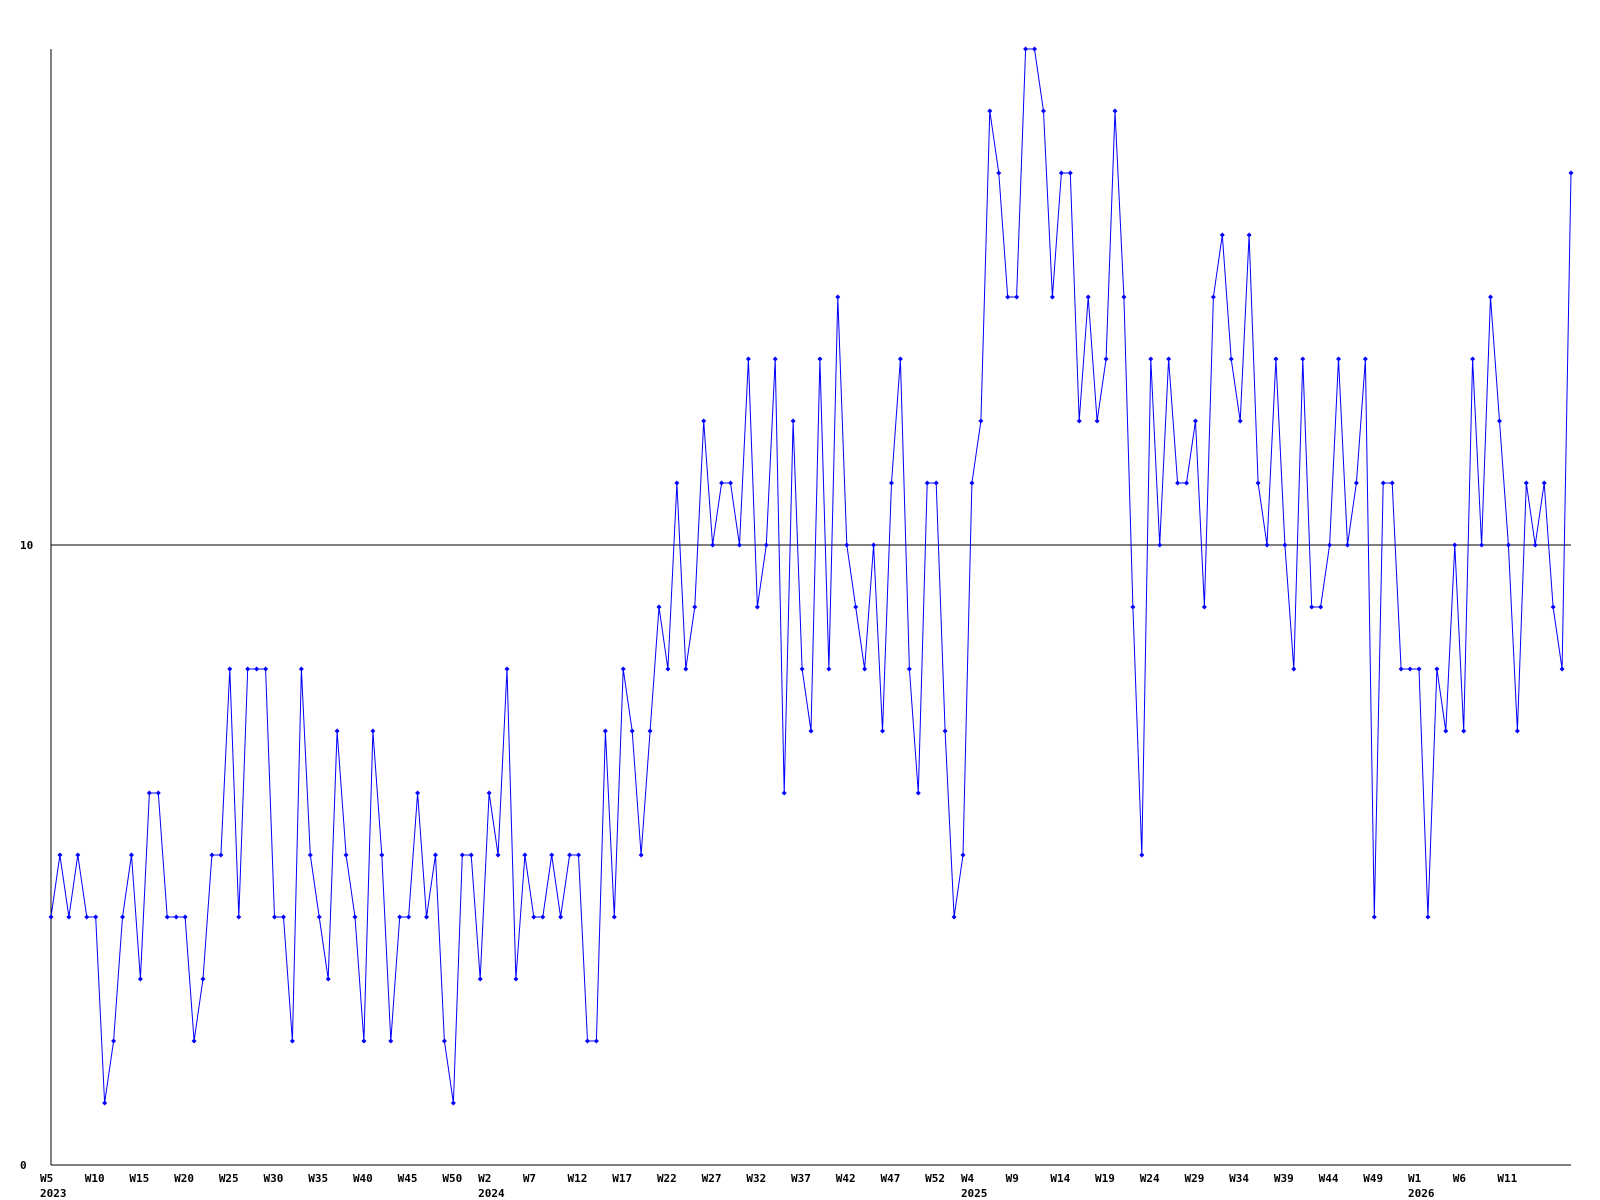 The height and width of the screenshot is (1200, 1600). Describe the element at coordinates (801, 1178) in the screenshot. I see `x-tick-label: W37` at that location.